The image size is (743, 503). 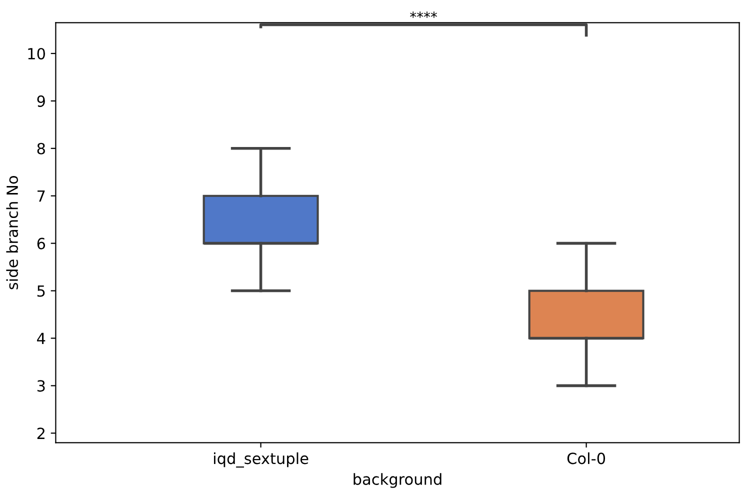 What do you see at coordinates (41, 386) in the screenshot?
I see `y-tick-label: 3` at bounding box center [41, 386].